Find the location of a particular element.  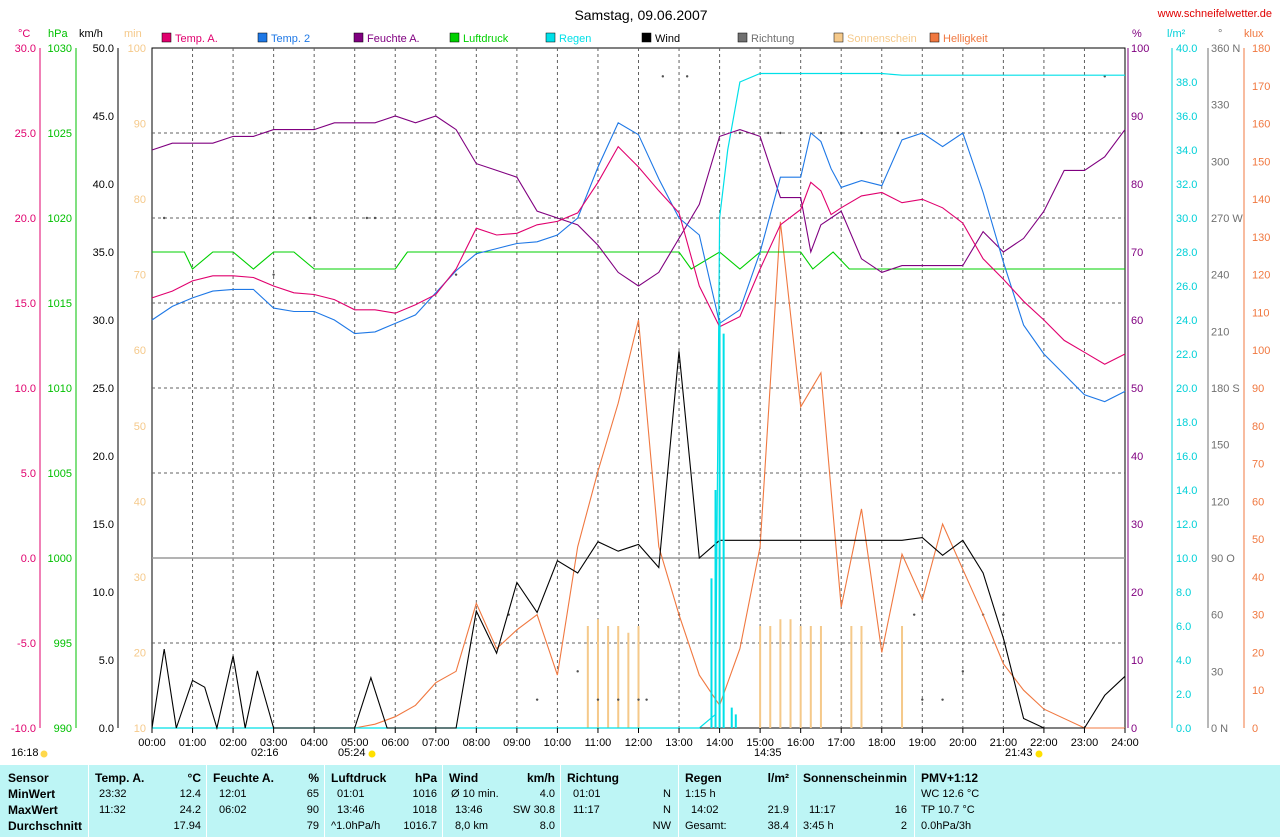

stats-humidity-avg: 79 is located at coordinates (312, 826).